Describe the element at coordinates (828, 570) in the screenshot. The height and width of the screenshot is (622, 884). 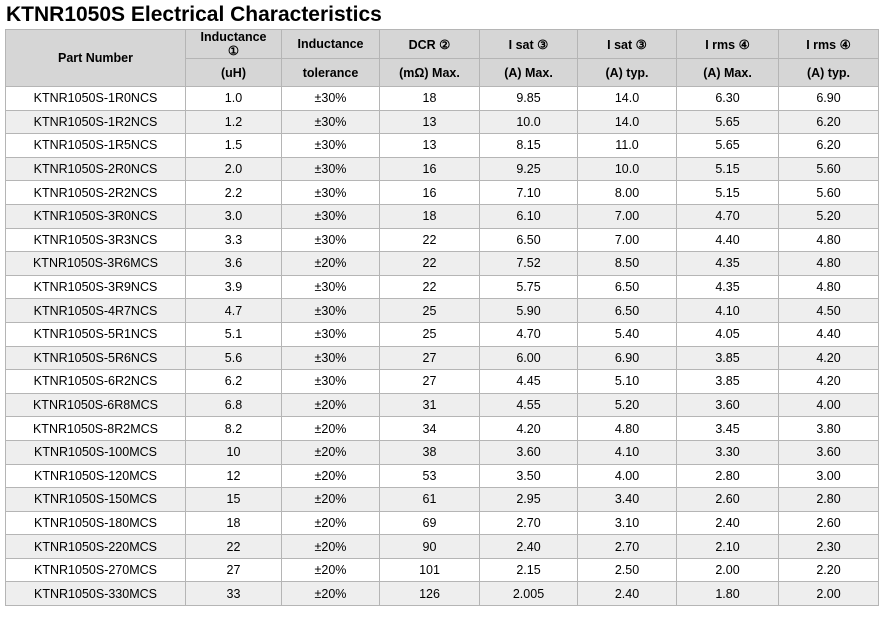
I see `irms-typ-cell: 2.20` at that location.